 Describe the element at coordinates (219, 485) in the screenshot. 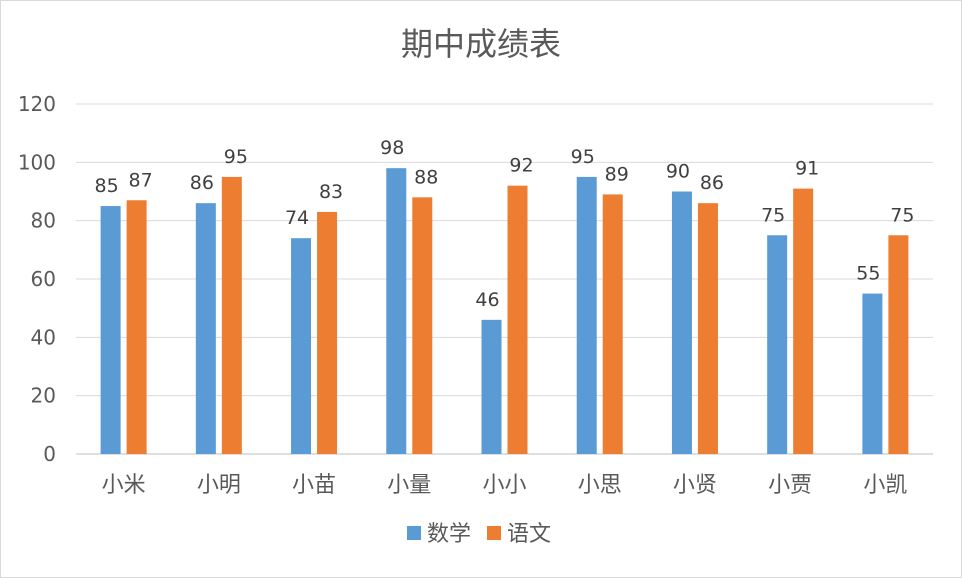

I see `x-tick-label: 小明` at that location.